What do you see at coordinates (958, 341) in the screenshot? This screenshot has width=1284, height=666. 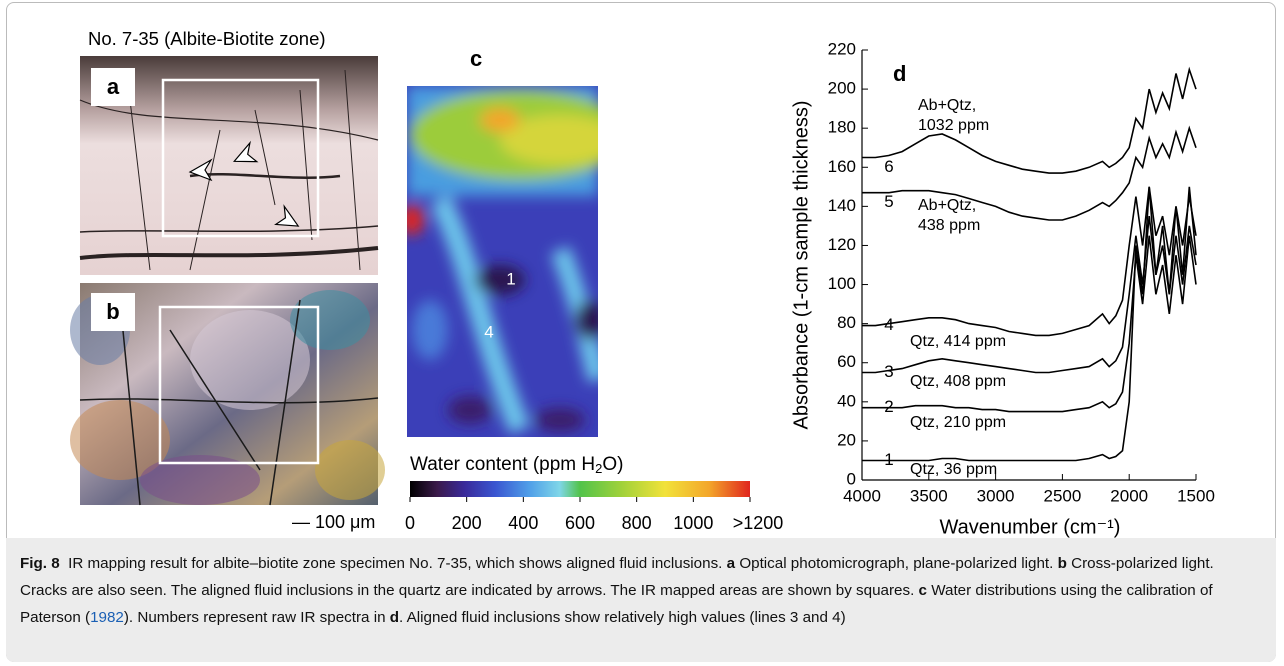 I see `spectrum-annotation: Qtz, 414 ppm` at bounding box center [958, 341].